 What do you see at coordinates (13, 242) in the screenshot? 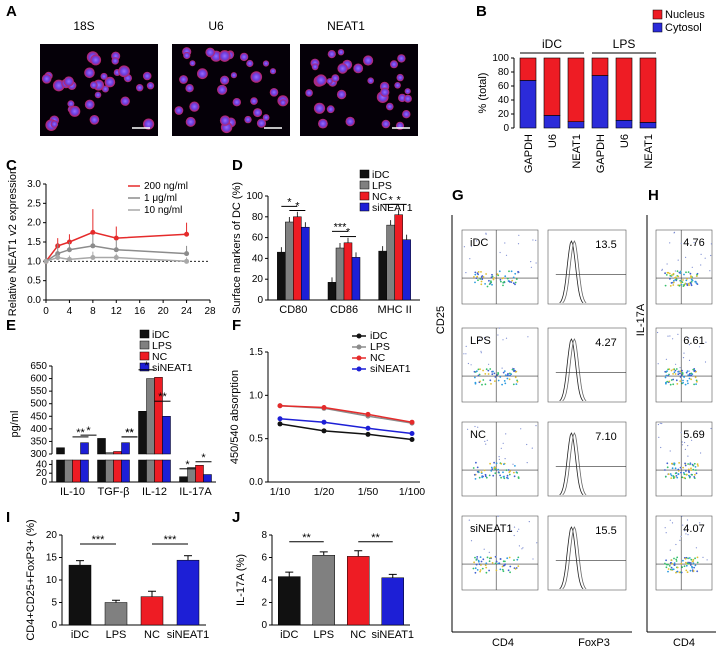
I see `y-axis-label: Relative NEAT1 v2 expression` at bounding box center [13, 242].